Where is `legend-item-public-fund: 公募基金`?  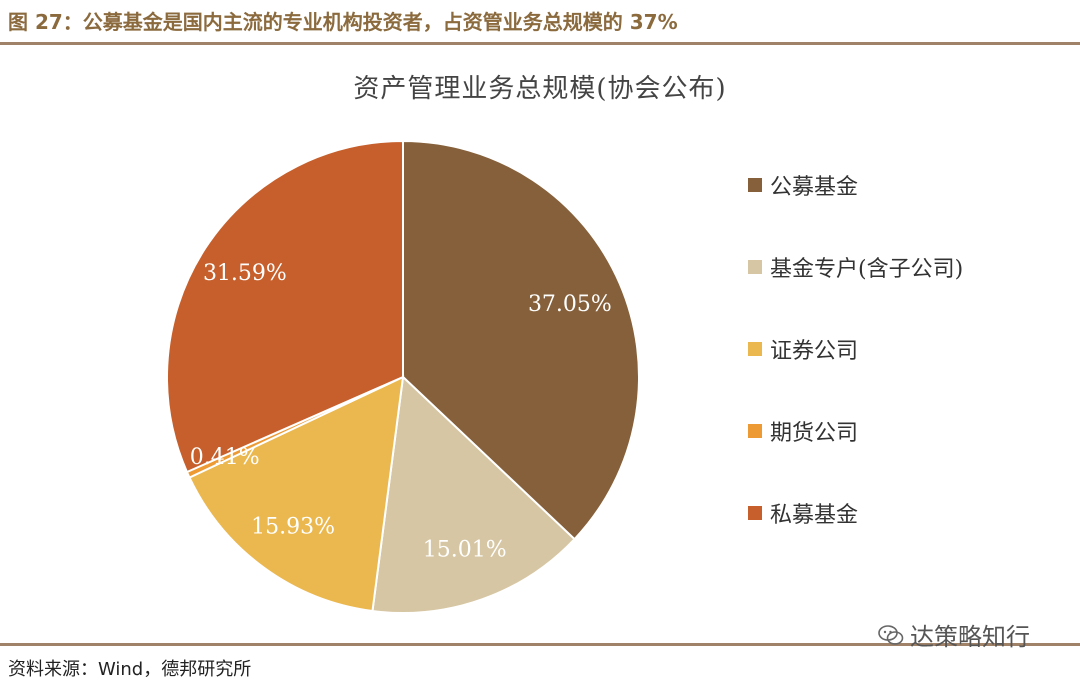
legend-item-public-fund: 公募基金 is located at coordinates (855, 185).